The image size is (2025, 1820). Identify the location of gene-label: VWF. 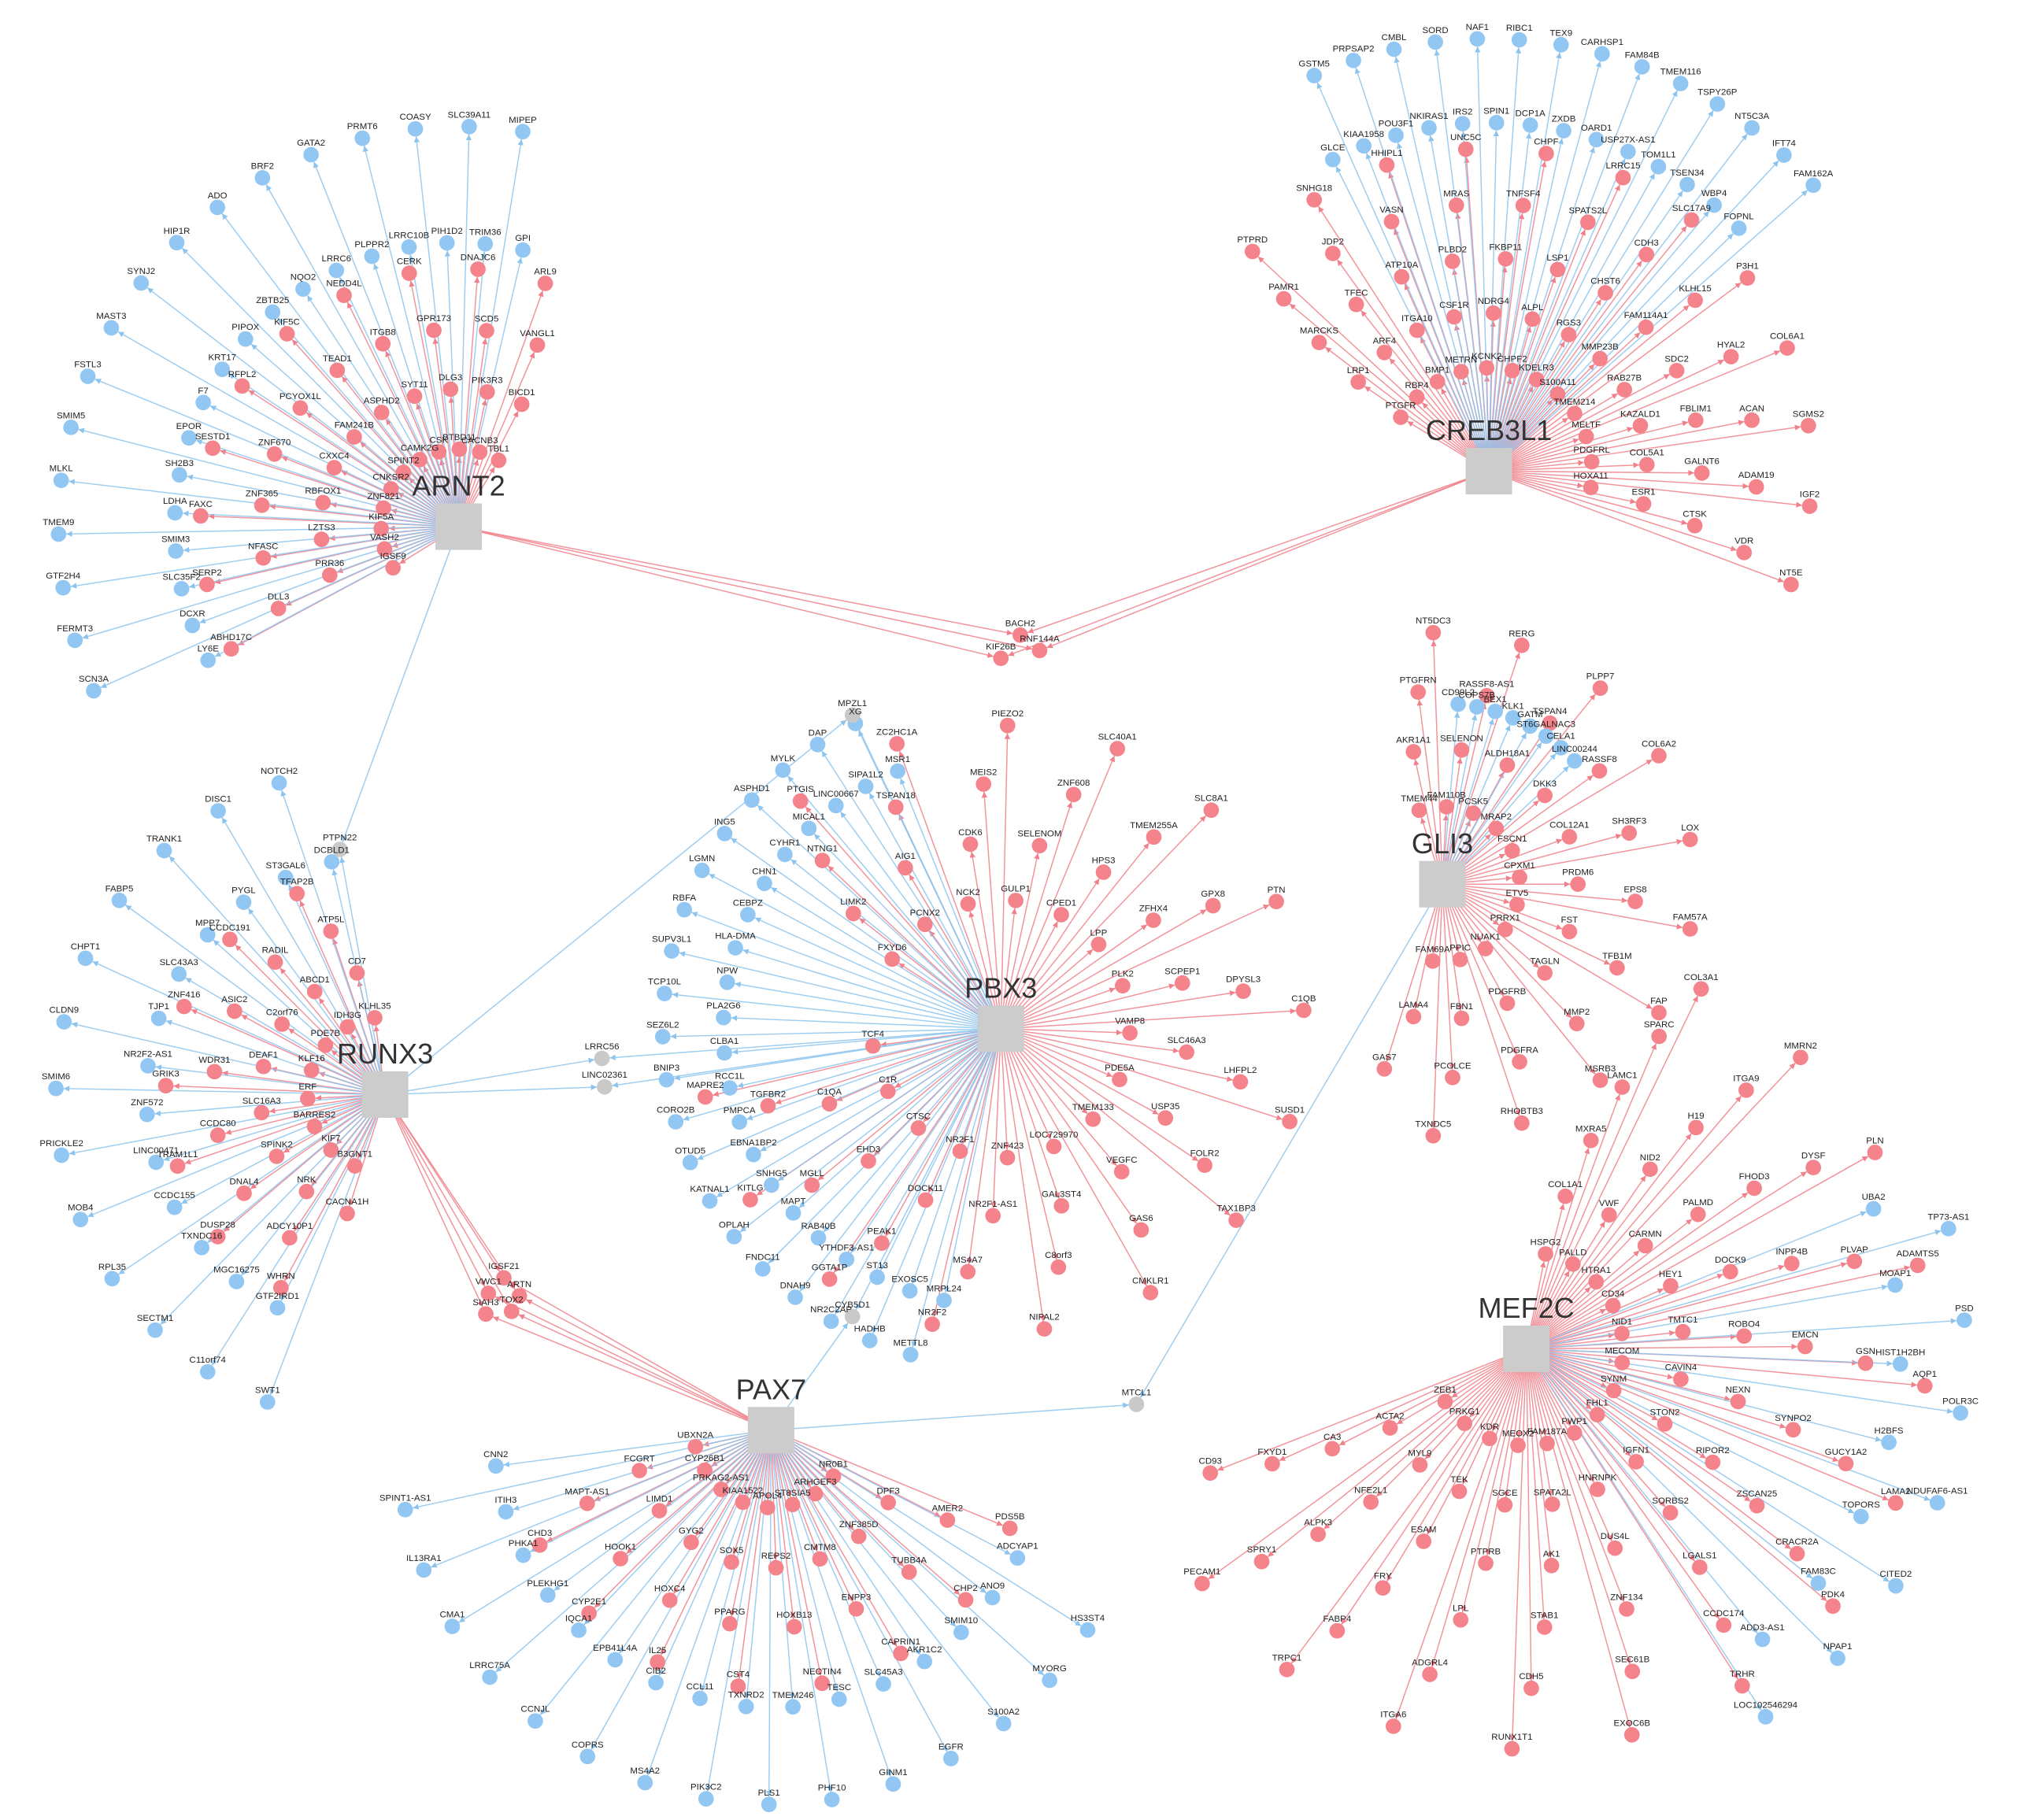
(1609, 1203).